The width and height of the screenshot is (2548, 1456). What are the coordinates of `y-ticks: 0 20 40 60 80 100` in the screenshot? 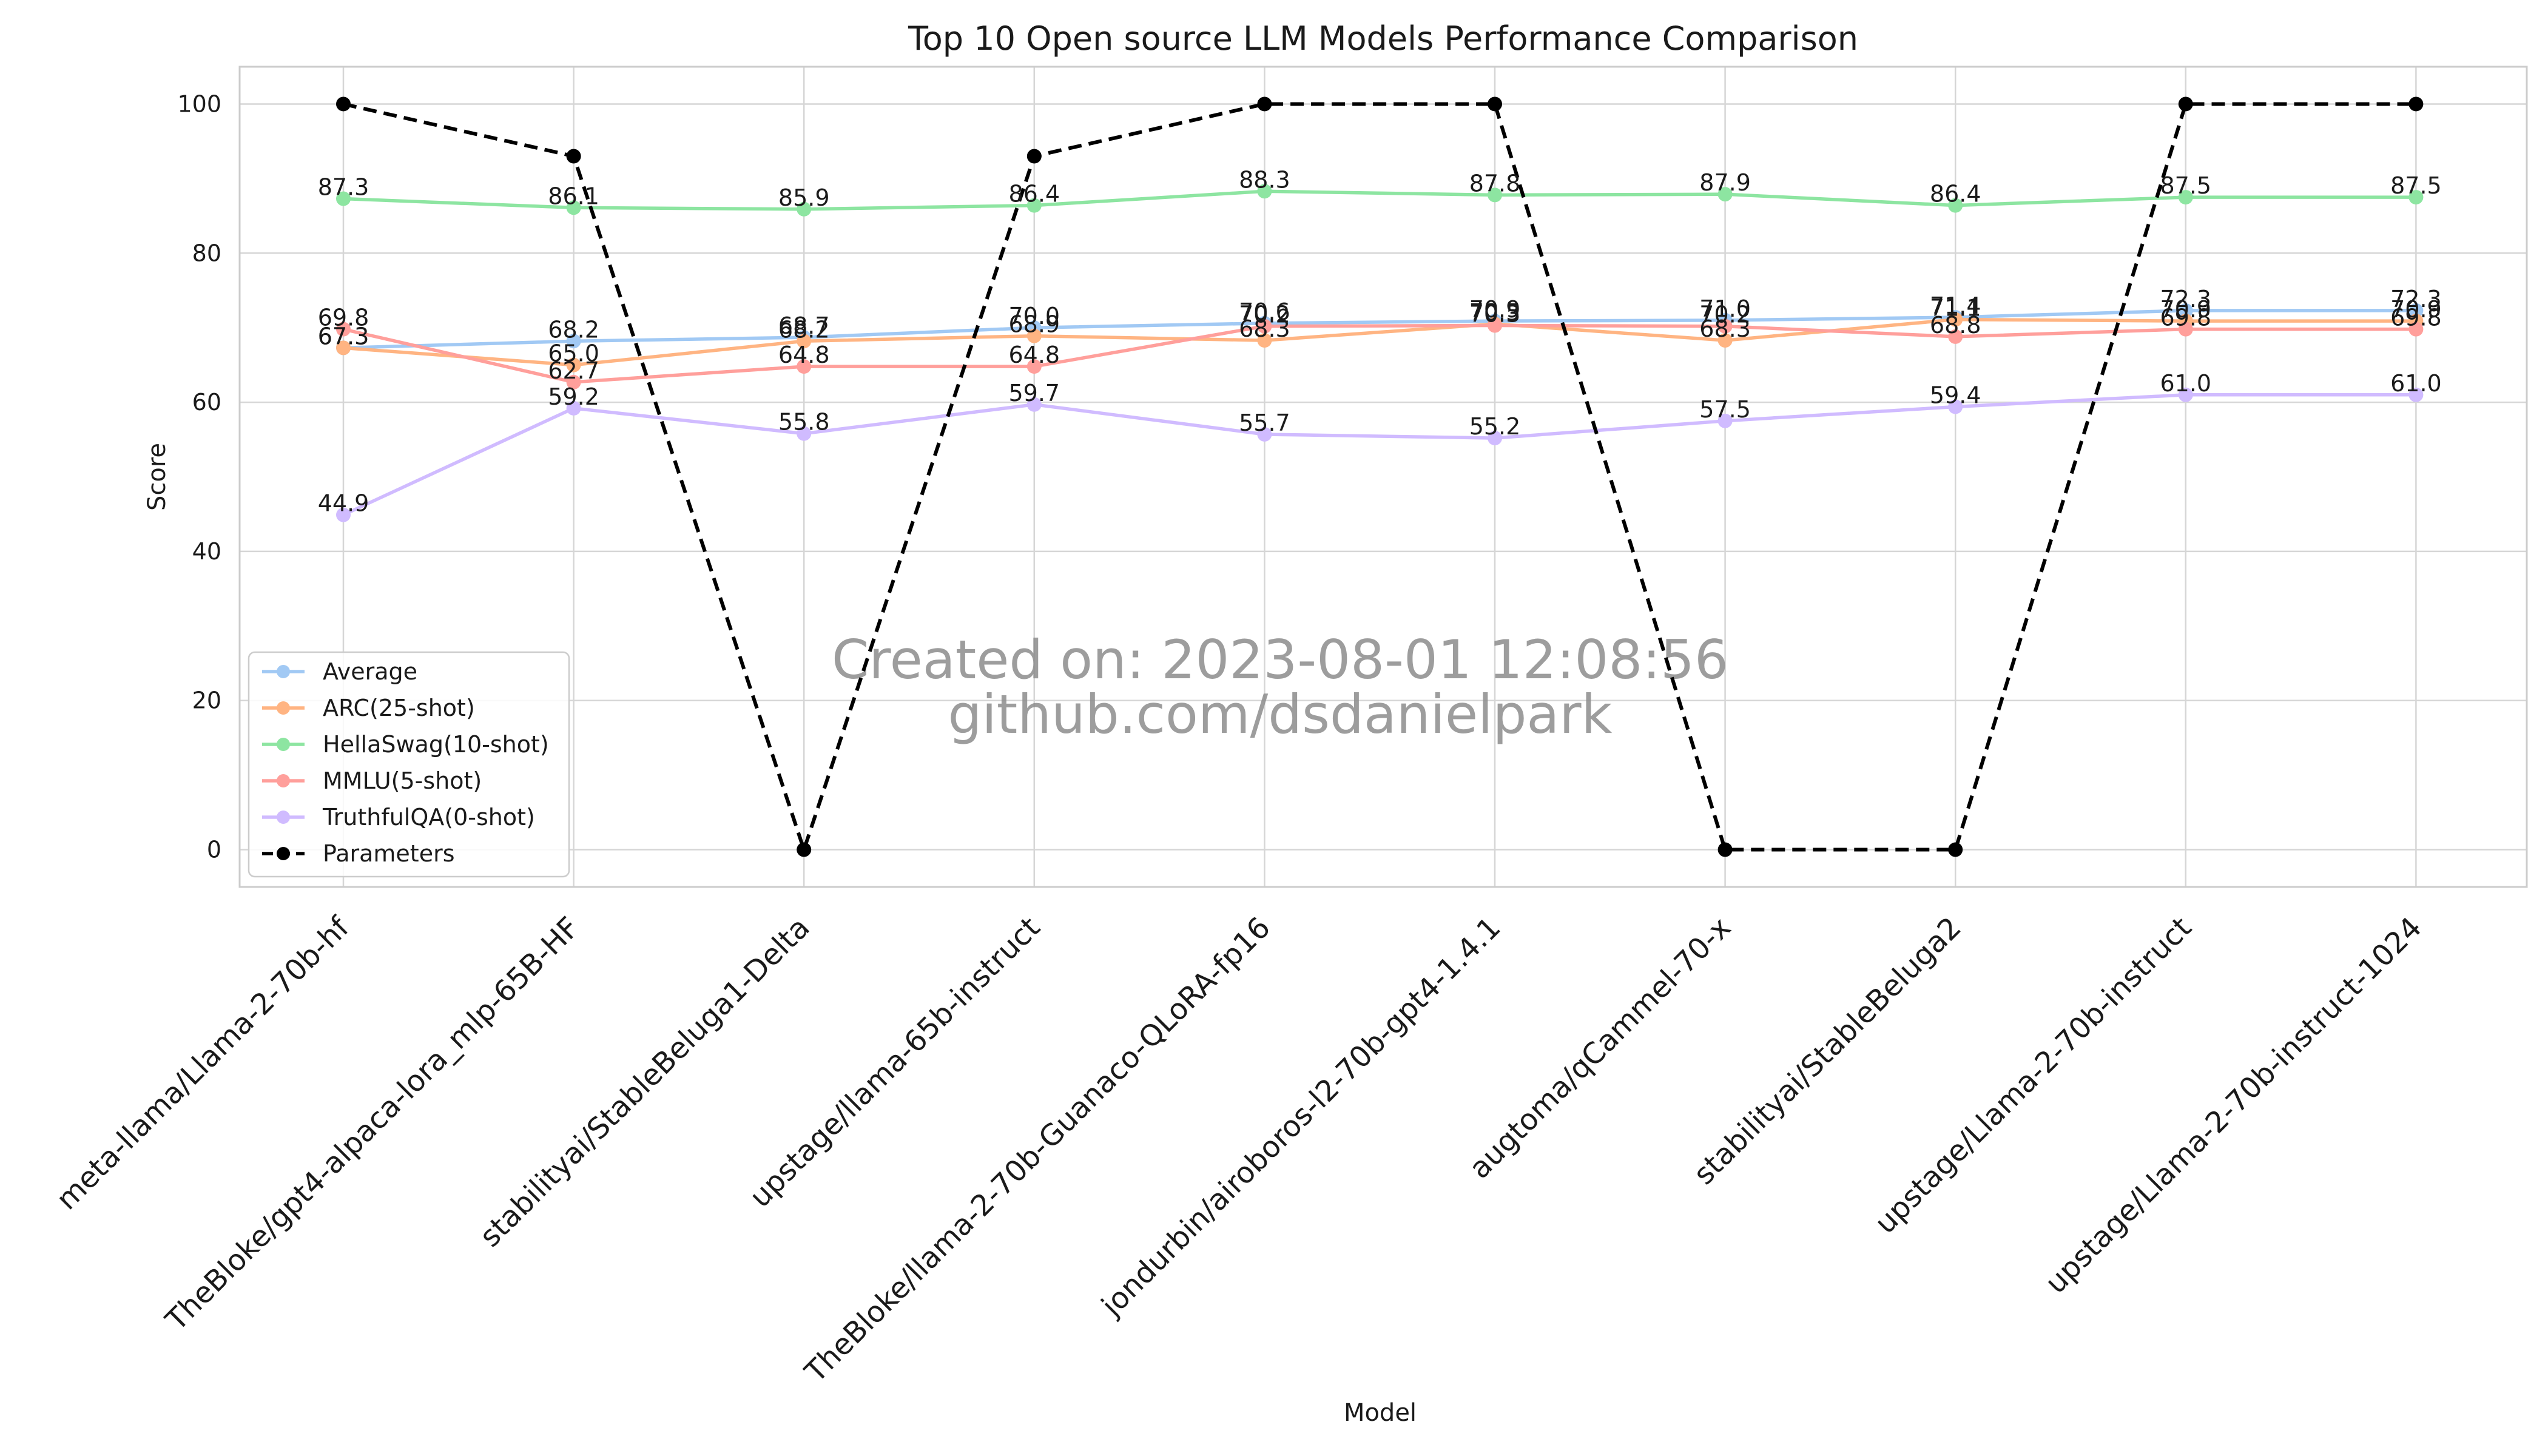 It's located at (199, 476).